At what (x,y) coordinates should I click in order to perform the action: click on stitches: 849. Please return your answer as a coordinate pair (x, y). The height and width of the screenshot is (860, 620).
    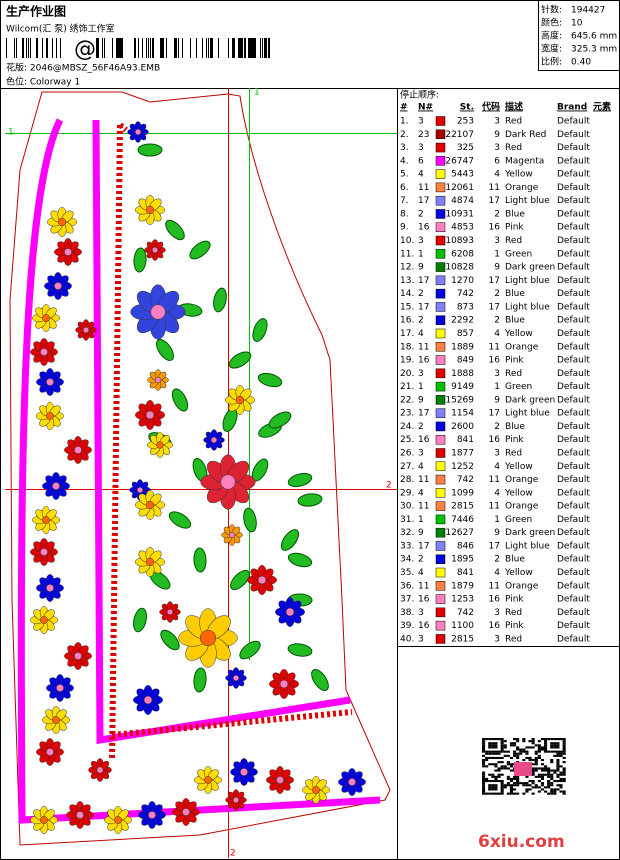
    Looking at the image, I should click on (465, 361).